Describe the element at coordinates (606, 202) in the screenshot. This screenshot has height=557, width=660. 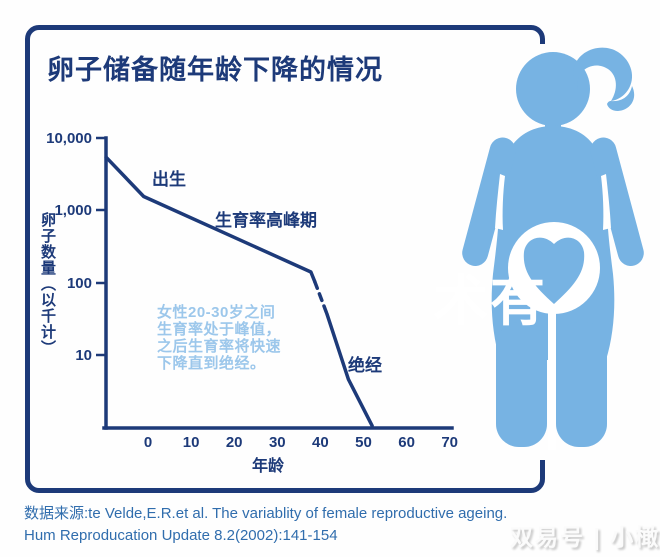
I see `arm-gap-right` at that location.